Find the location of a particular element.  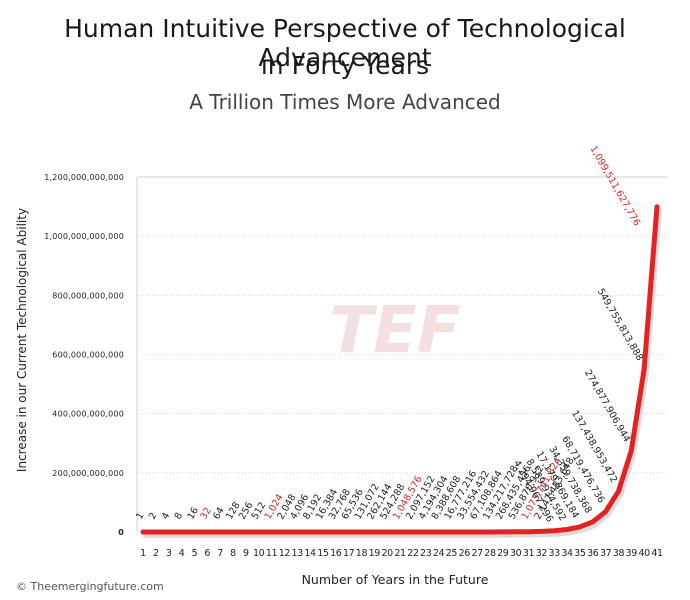

x-tick-label: 13 is located at coordinates (298, 553).